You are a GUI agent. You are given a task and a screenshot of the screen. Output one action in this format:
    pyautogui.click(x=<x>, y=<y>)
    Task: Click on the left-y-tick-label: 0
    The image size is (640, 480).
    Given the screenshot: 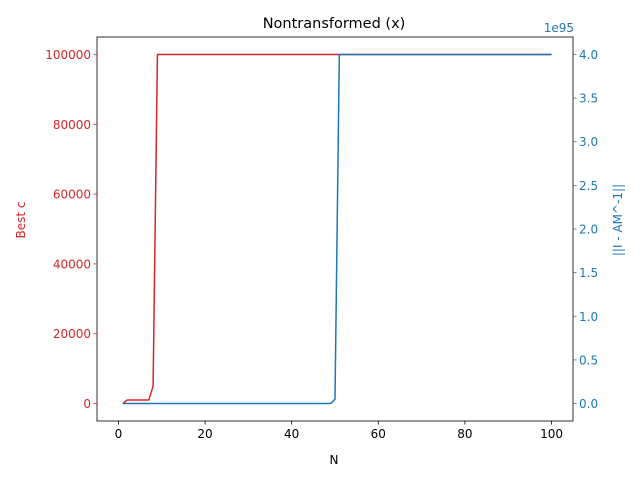 What is the action you would take?
    pyautogui.click(x=87, y=404)
    